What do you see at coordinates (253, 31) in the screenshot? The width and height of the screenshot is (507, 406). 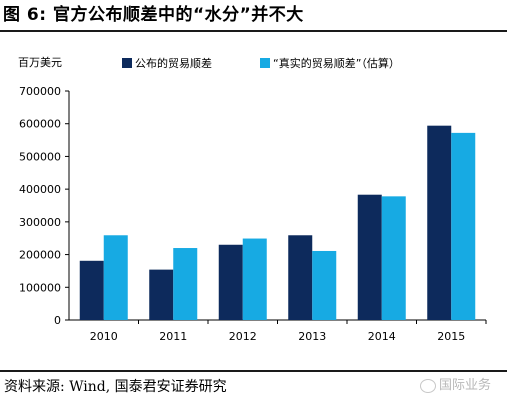 I see `title-rule` at bounding box center [253, 31].